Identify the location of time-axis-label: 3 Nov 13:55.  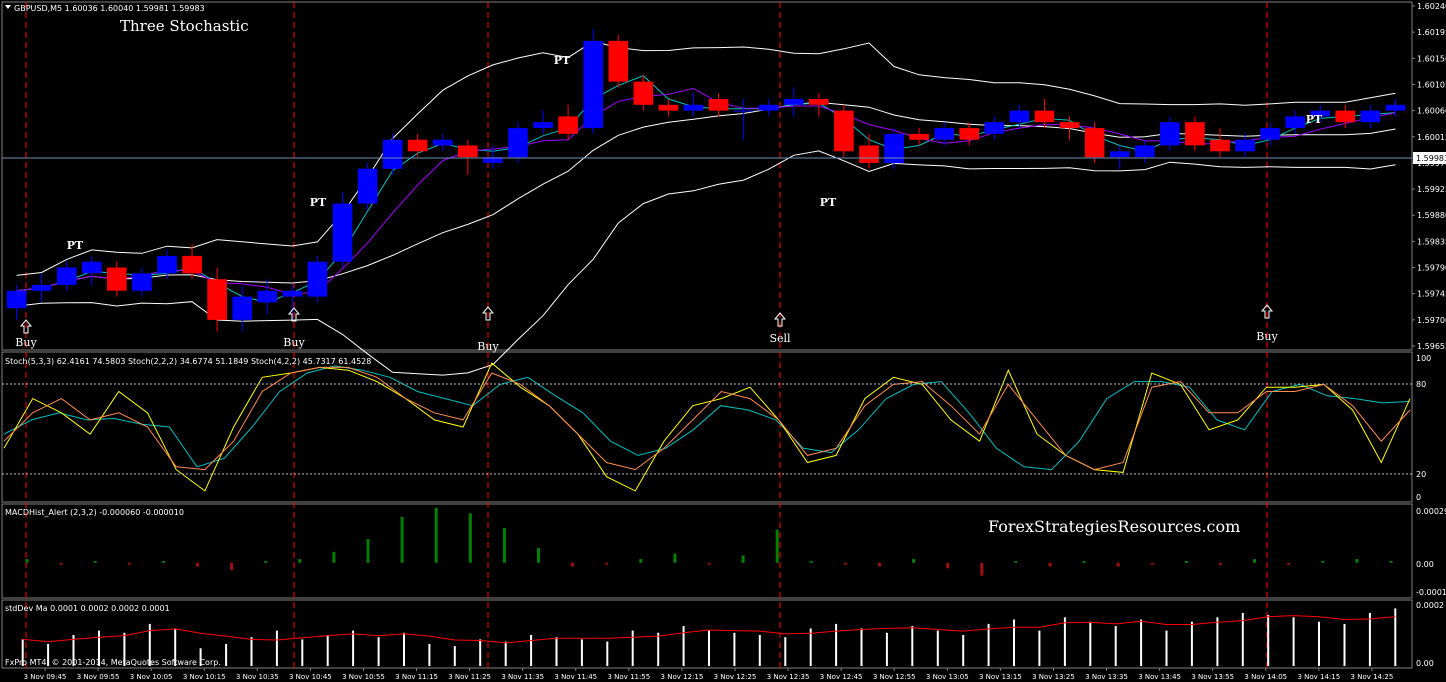
(1212, 677).